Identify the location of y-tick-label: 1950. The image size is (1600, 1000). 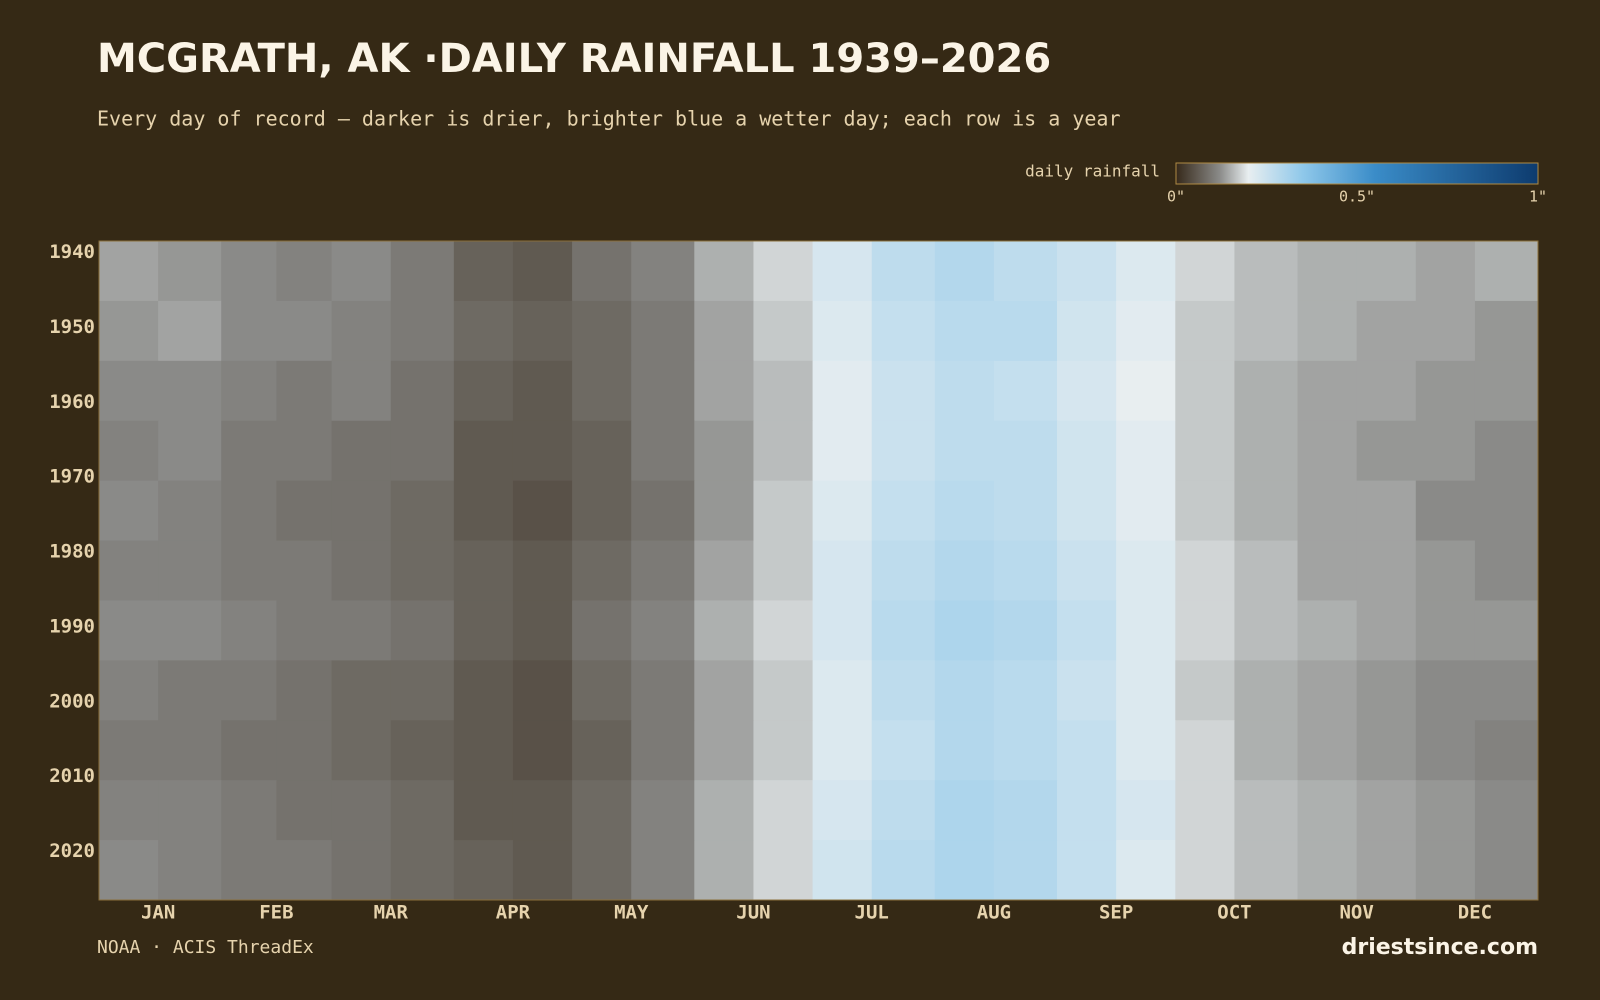
(72, 327).